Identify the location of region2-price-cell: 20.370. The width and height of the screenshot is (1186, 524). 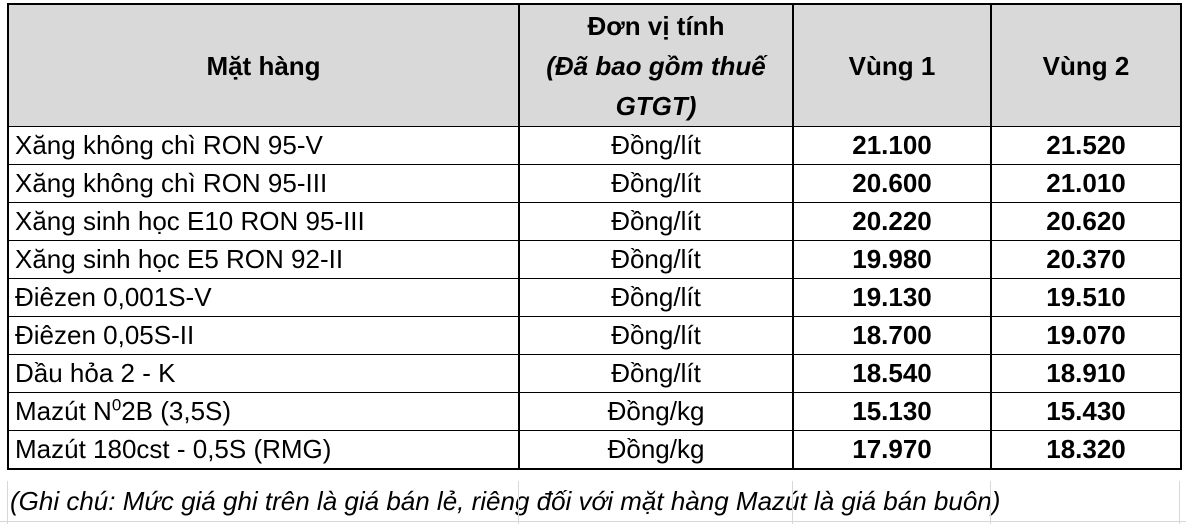
(1086, 259).